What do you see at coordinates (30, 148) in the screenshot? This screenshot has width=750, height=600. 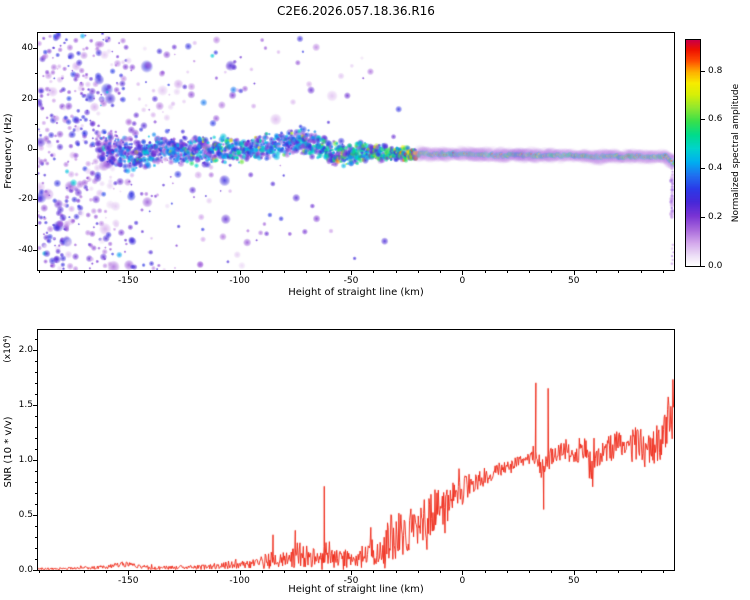 I see `y-tick-label: 0` at bounding box center [30, 148].